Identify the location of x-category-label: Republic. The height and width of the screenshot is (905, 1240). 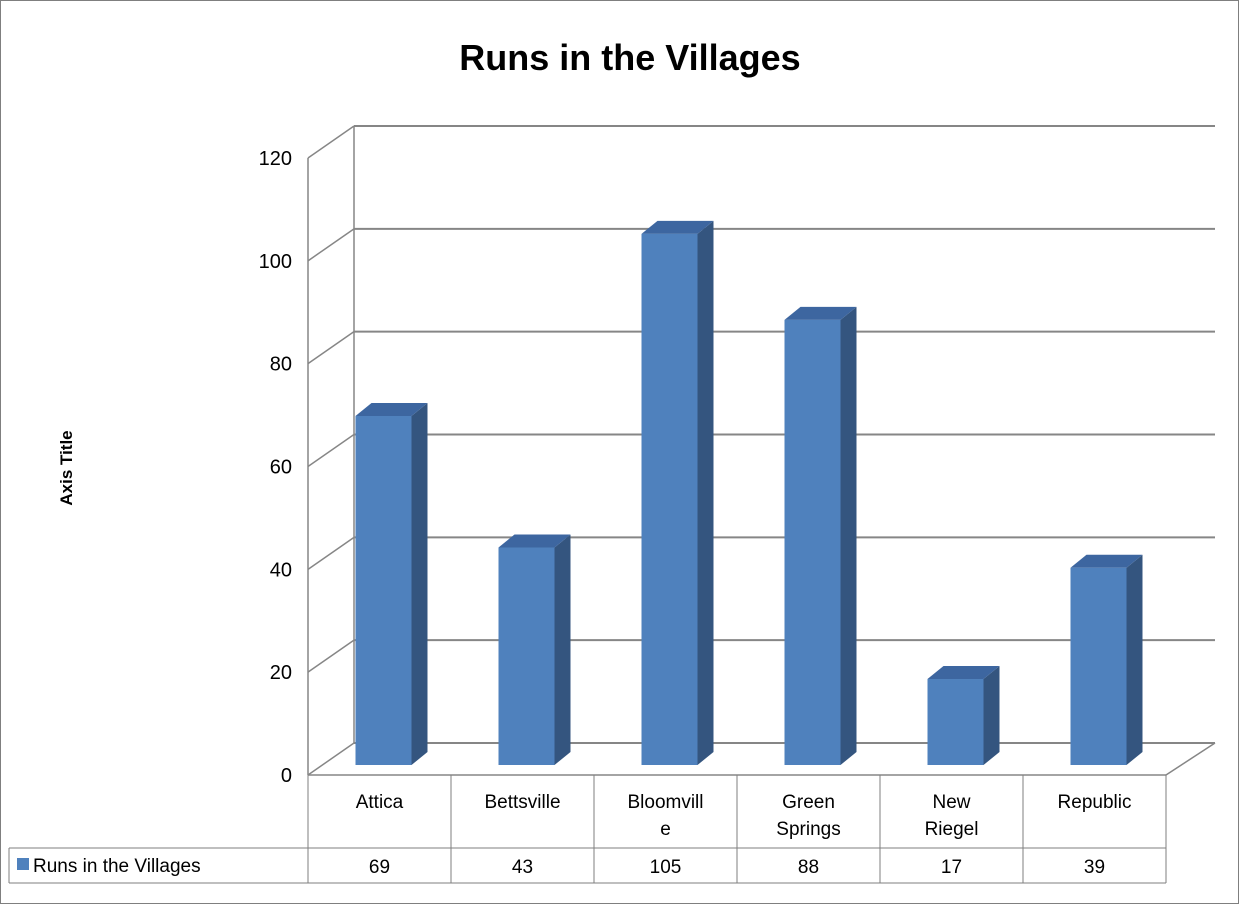
(1095, 802).